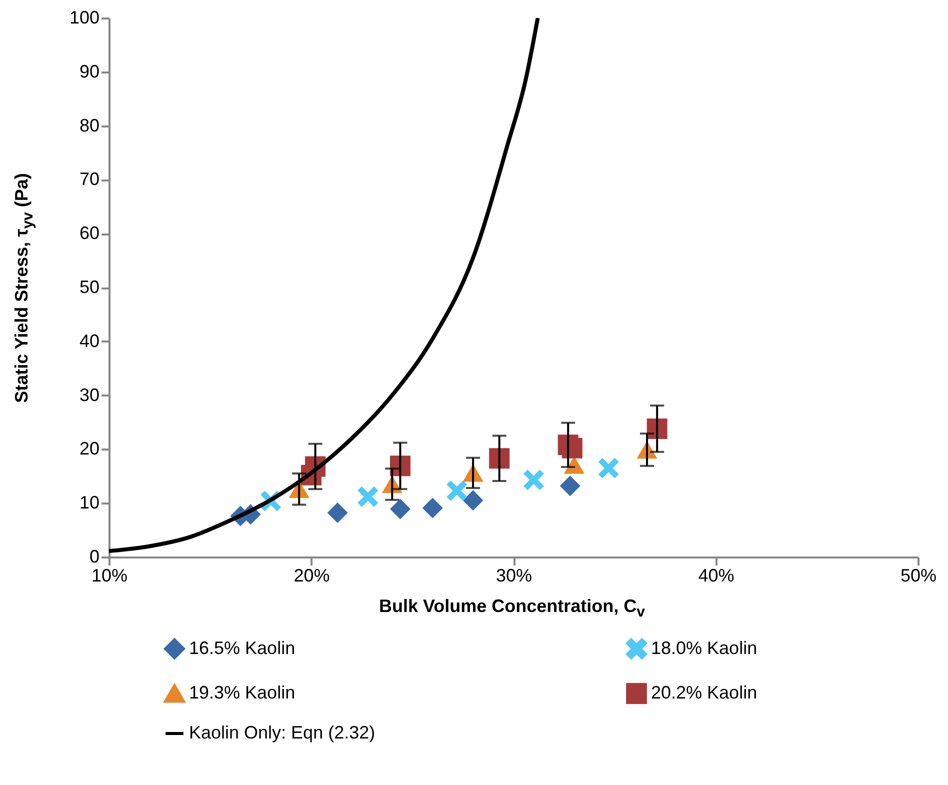 This screenshot has width=948, height=785. What do you see at coordinates (84, 18) in the screenshot?
I see `y-tick-label: 100` at bounding box center [84, 18].